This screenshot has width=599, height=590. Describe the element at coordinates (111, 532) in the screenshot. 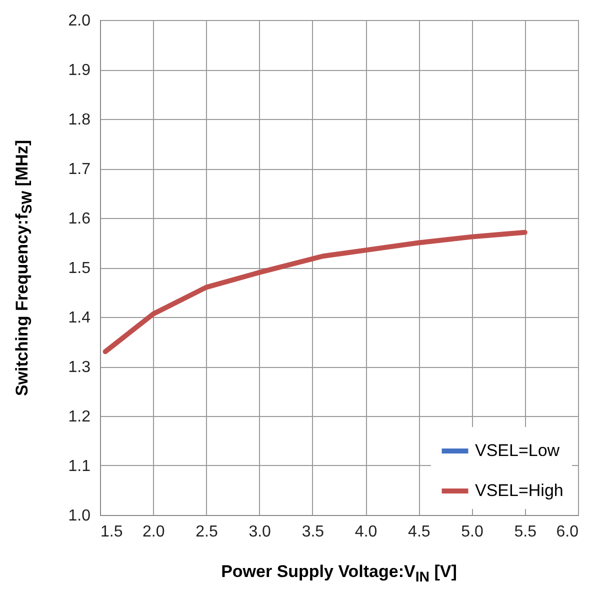

I see `x-tick-label: 1.5` at that location.